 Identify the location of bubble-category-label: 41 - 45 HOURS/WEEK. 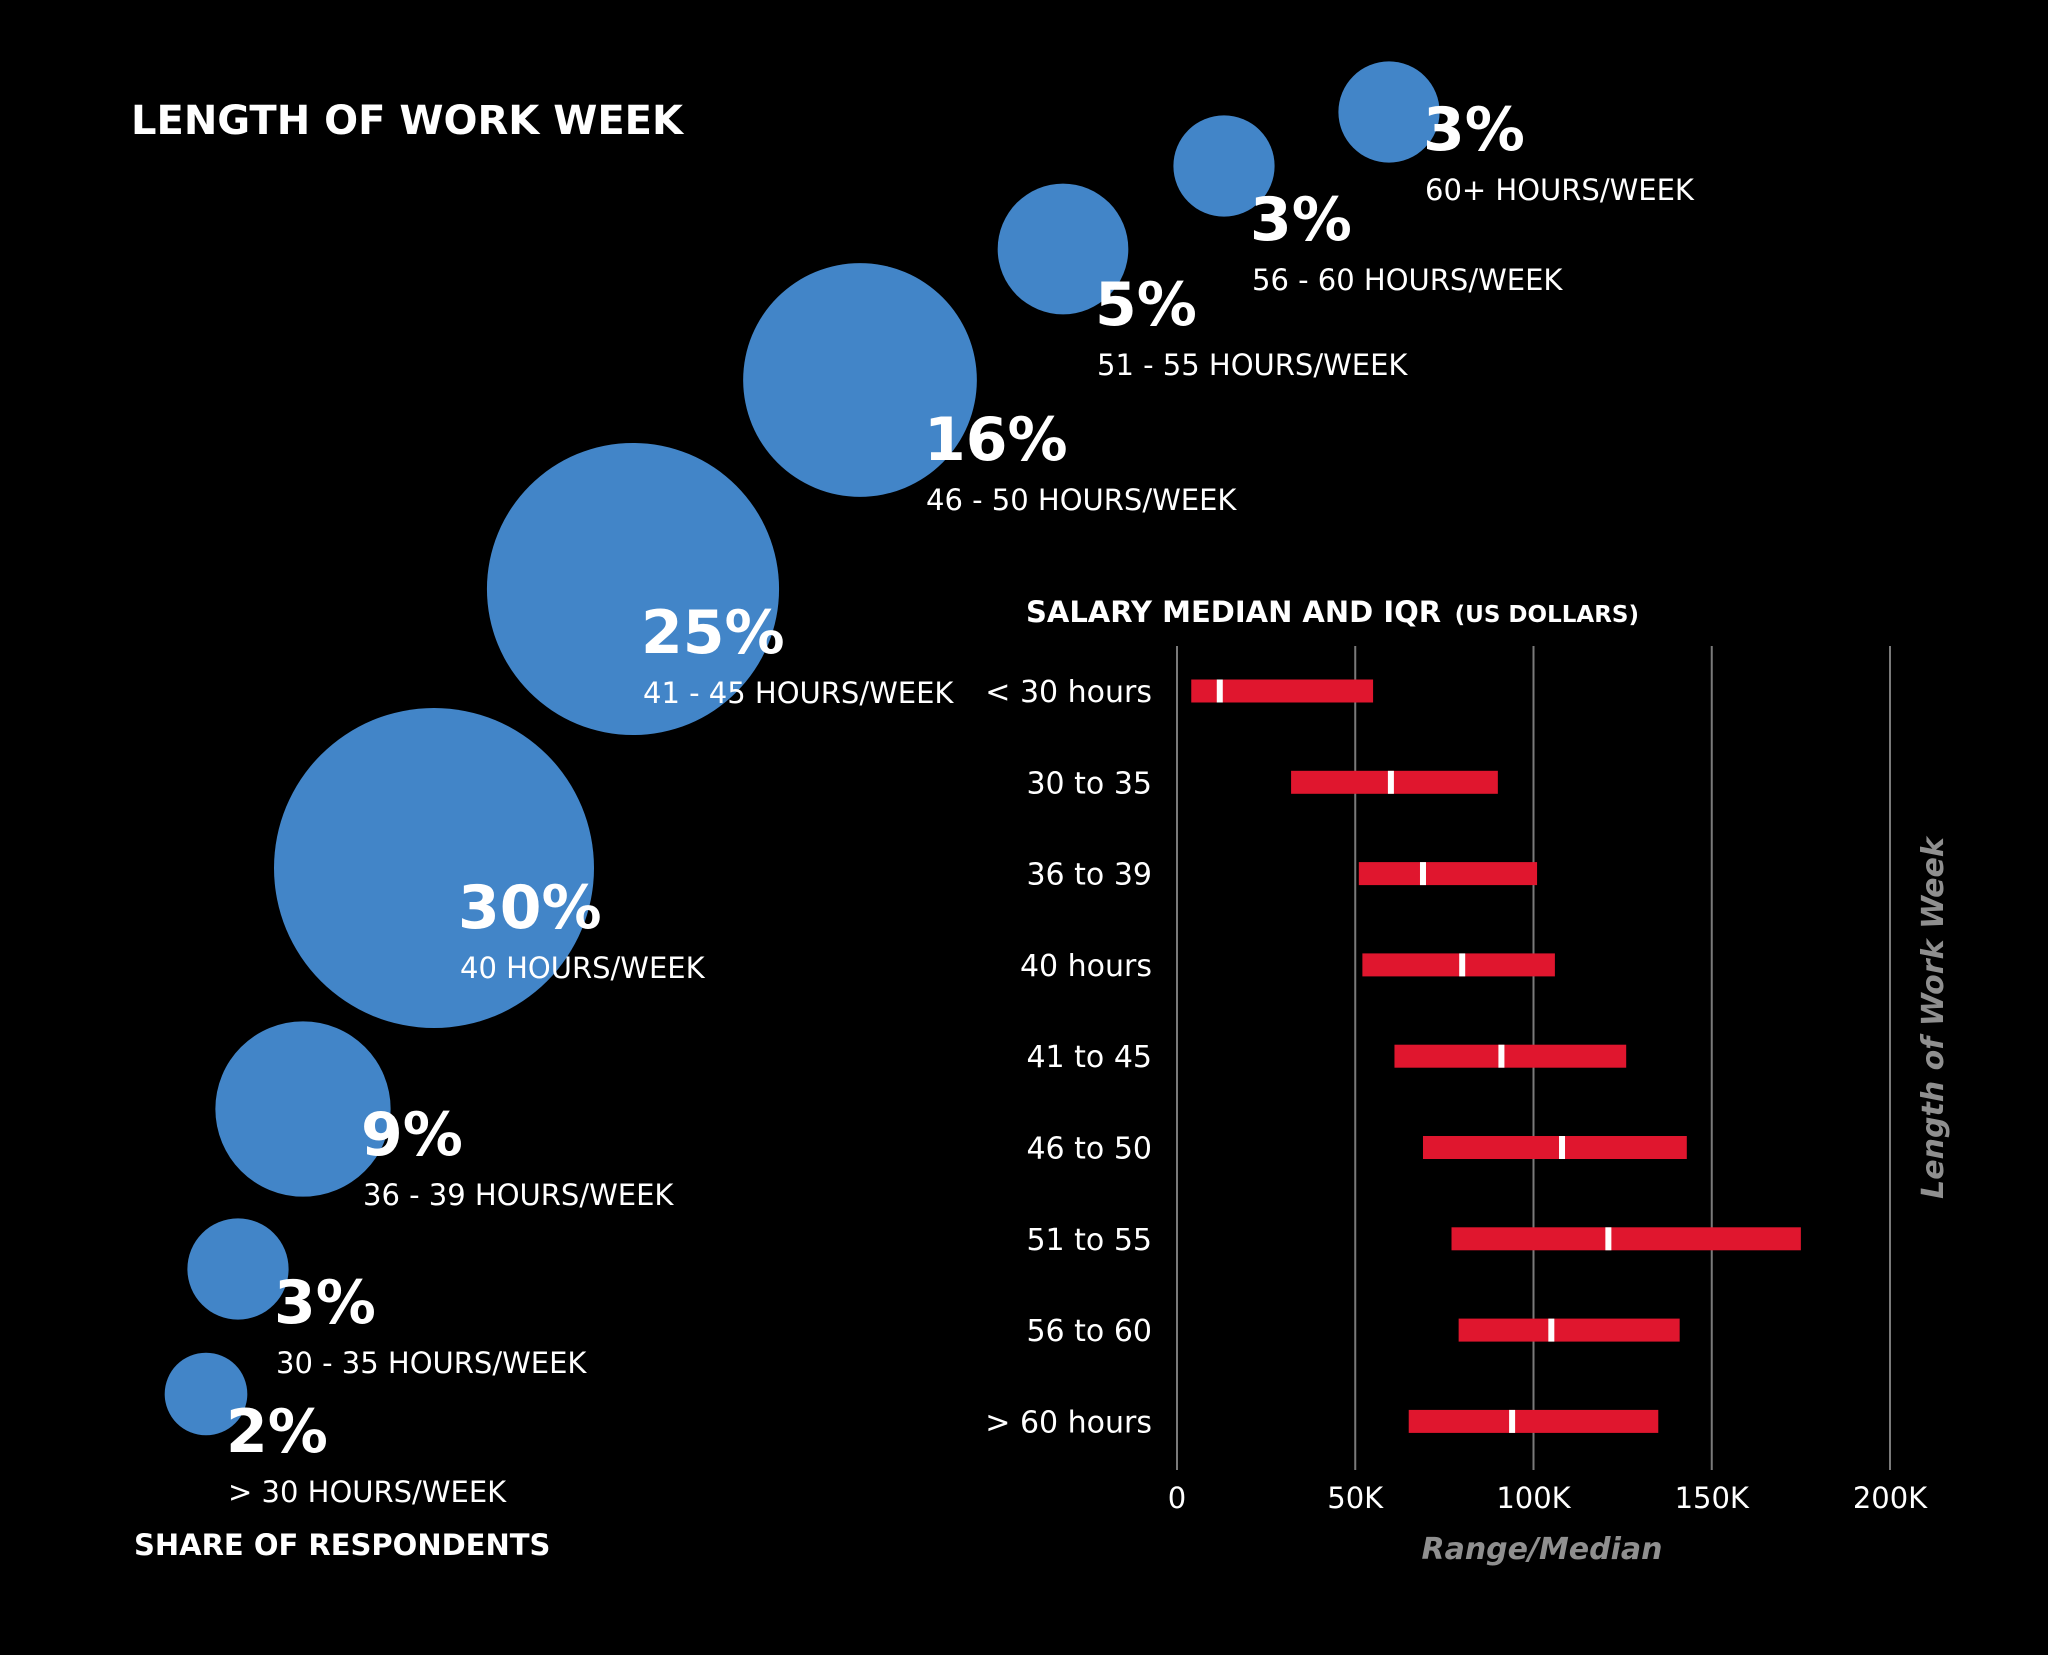
(798, 693).